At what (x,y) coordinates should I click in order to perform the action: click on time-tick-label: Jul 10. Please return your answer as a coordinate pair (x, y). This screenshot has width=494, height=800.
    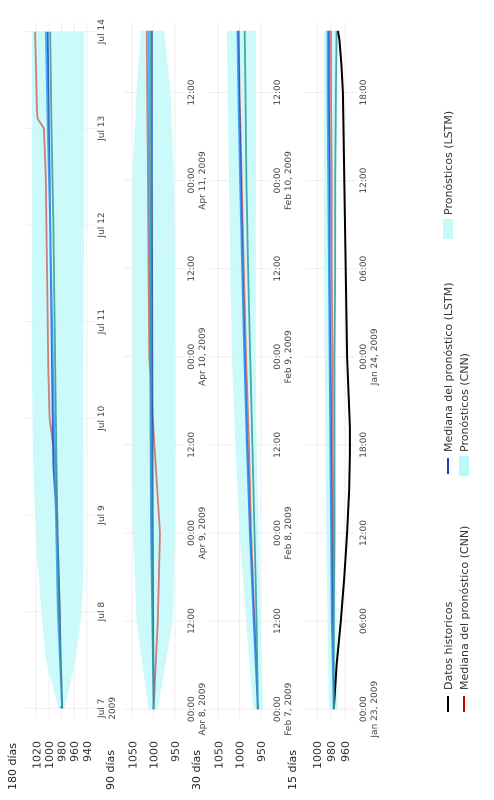
    Looking at the image, I should click on (102, 418).